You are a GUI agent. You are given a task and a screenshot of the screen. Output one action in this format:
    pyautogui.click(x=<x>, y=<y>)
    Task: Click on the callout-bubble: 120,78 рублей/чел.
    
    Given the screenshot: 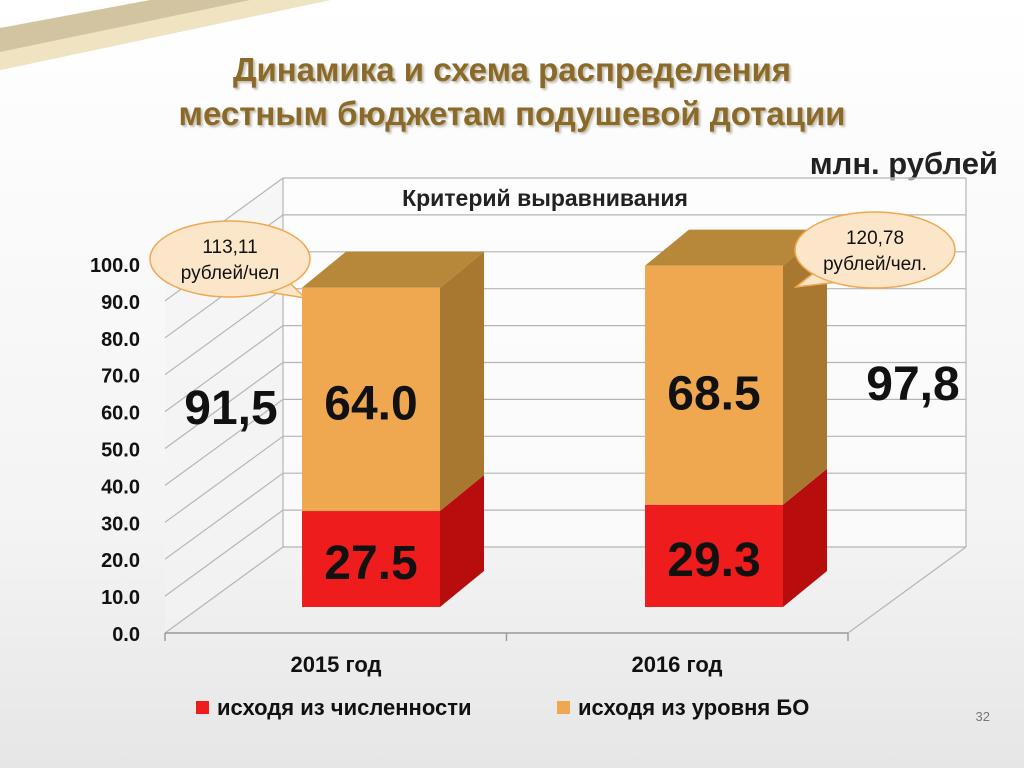 What is the action you would take?
    pyautogui.click(x=874, y=250)
    